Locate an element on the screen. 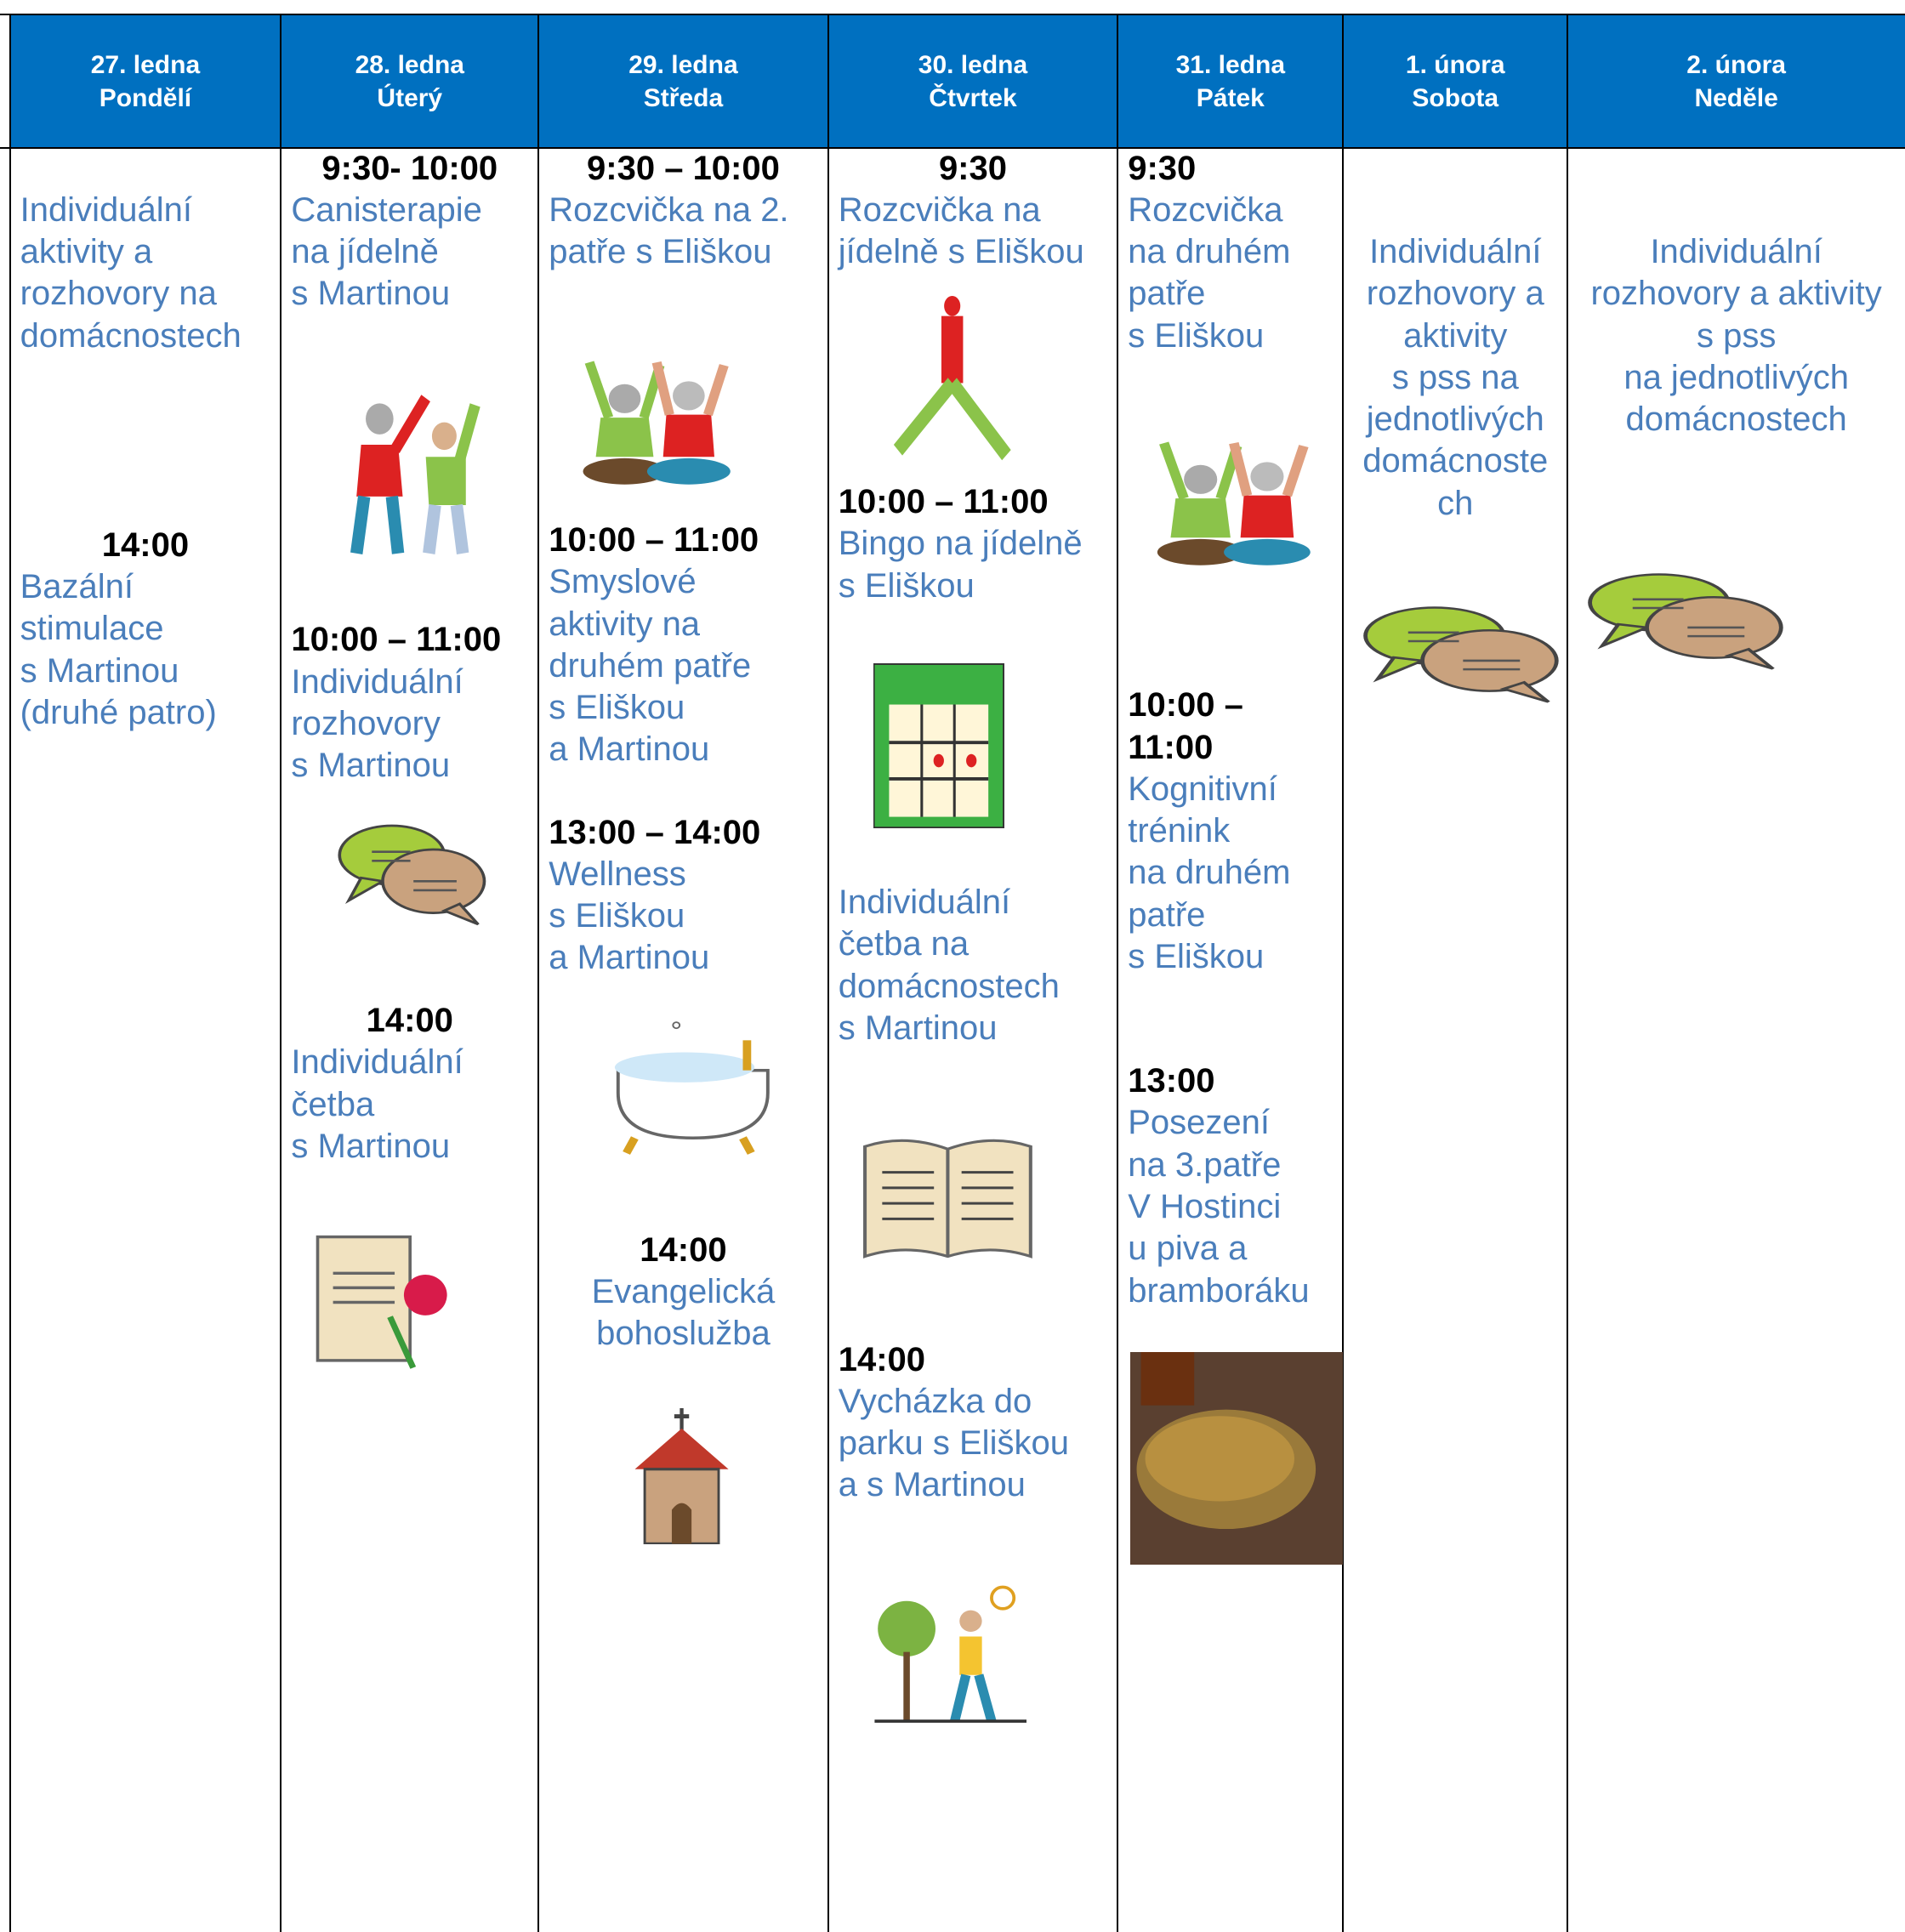  header-date: 30. ledna is located at coordinates (973, 64).